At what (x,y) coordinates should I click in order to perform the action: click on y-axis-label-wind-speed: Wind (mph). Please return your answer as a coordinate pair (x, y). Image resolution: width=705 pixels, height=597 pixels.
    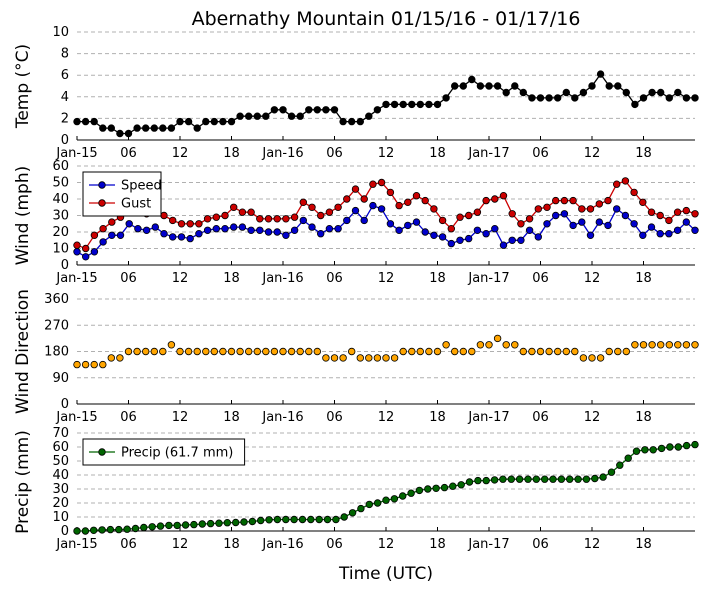
    Looking at the image, I should click on (23, 216).